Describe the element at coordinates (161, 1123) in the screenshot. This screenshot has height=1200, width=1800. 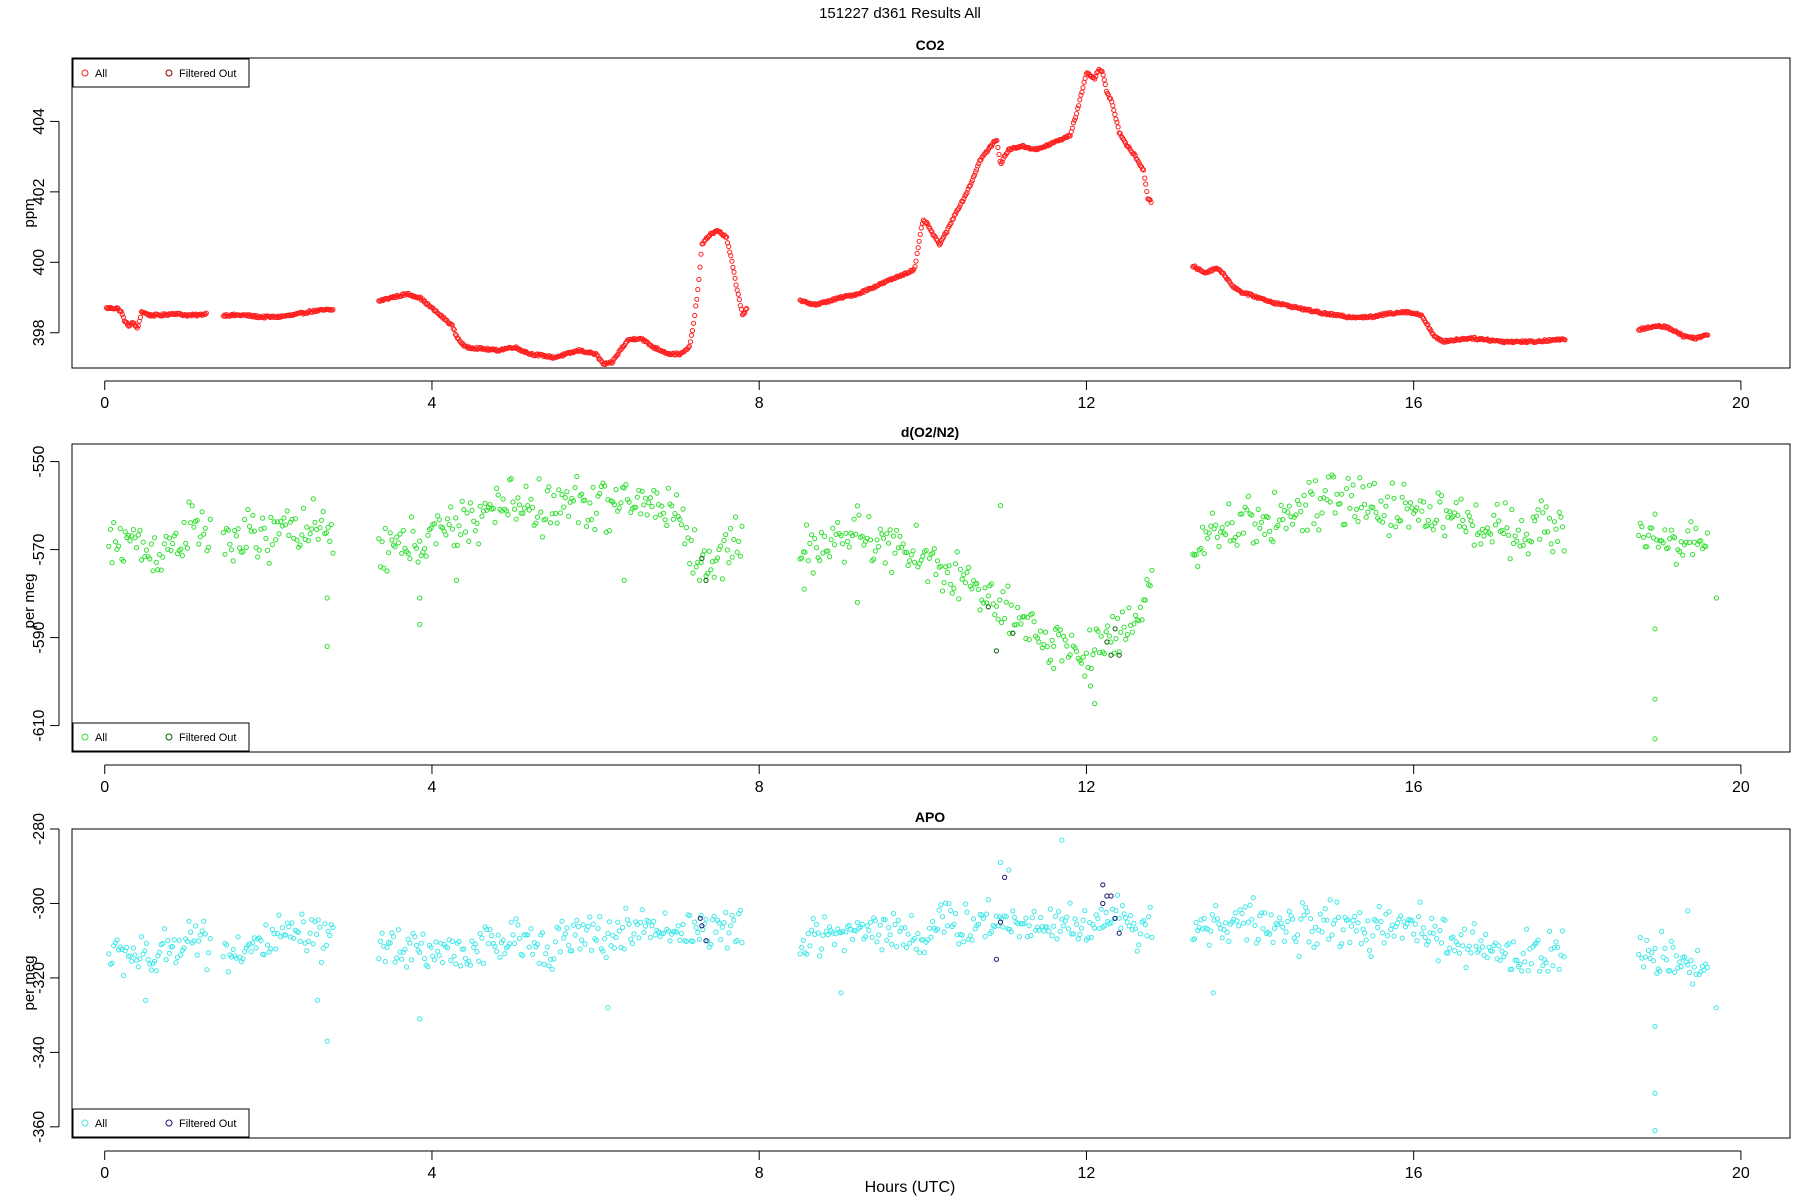
I see `apo-legend: All Filtered Out` at that location.